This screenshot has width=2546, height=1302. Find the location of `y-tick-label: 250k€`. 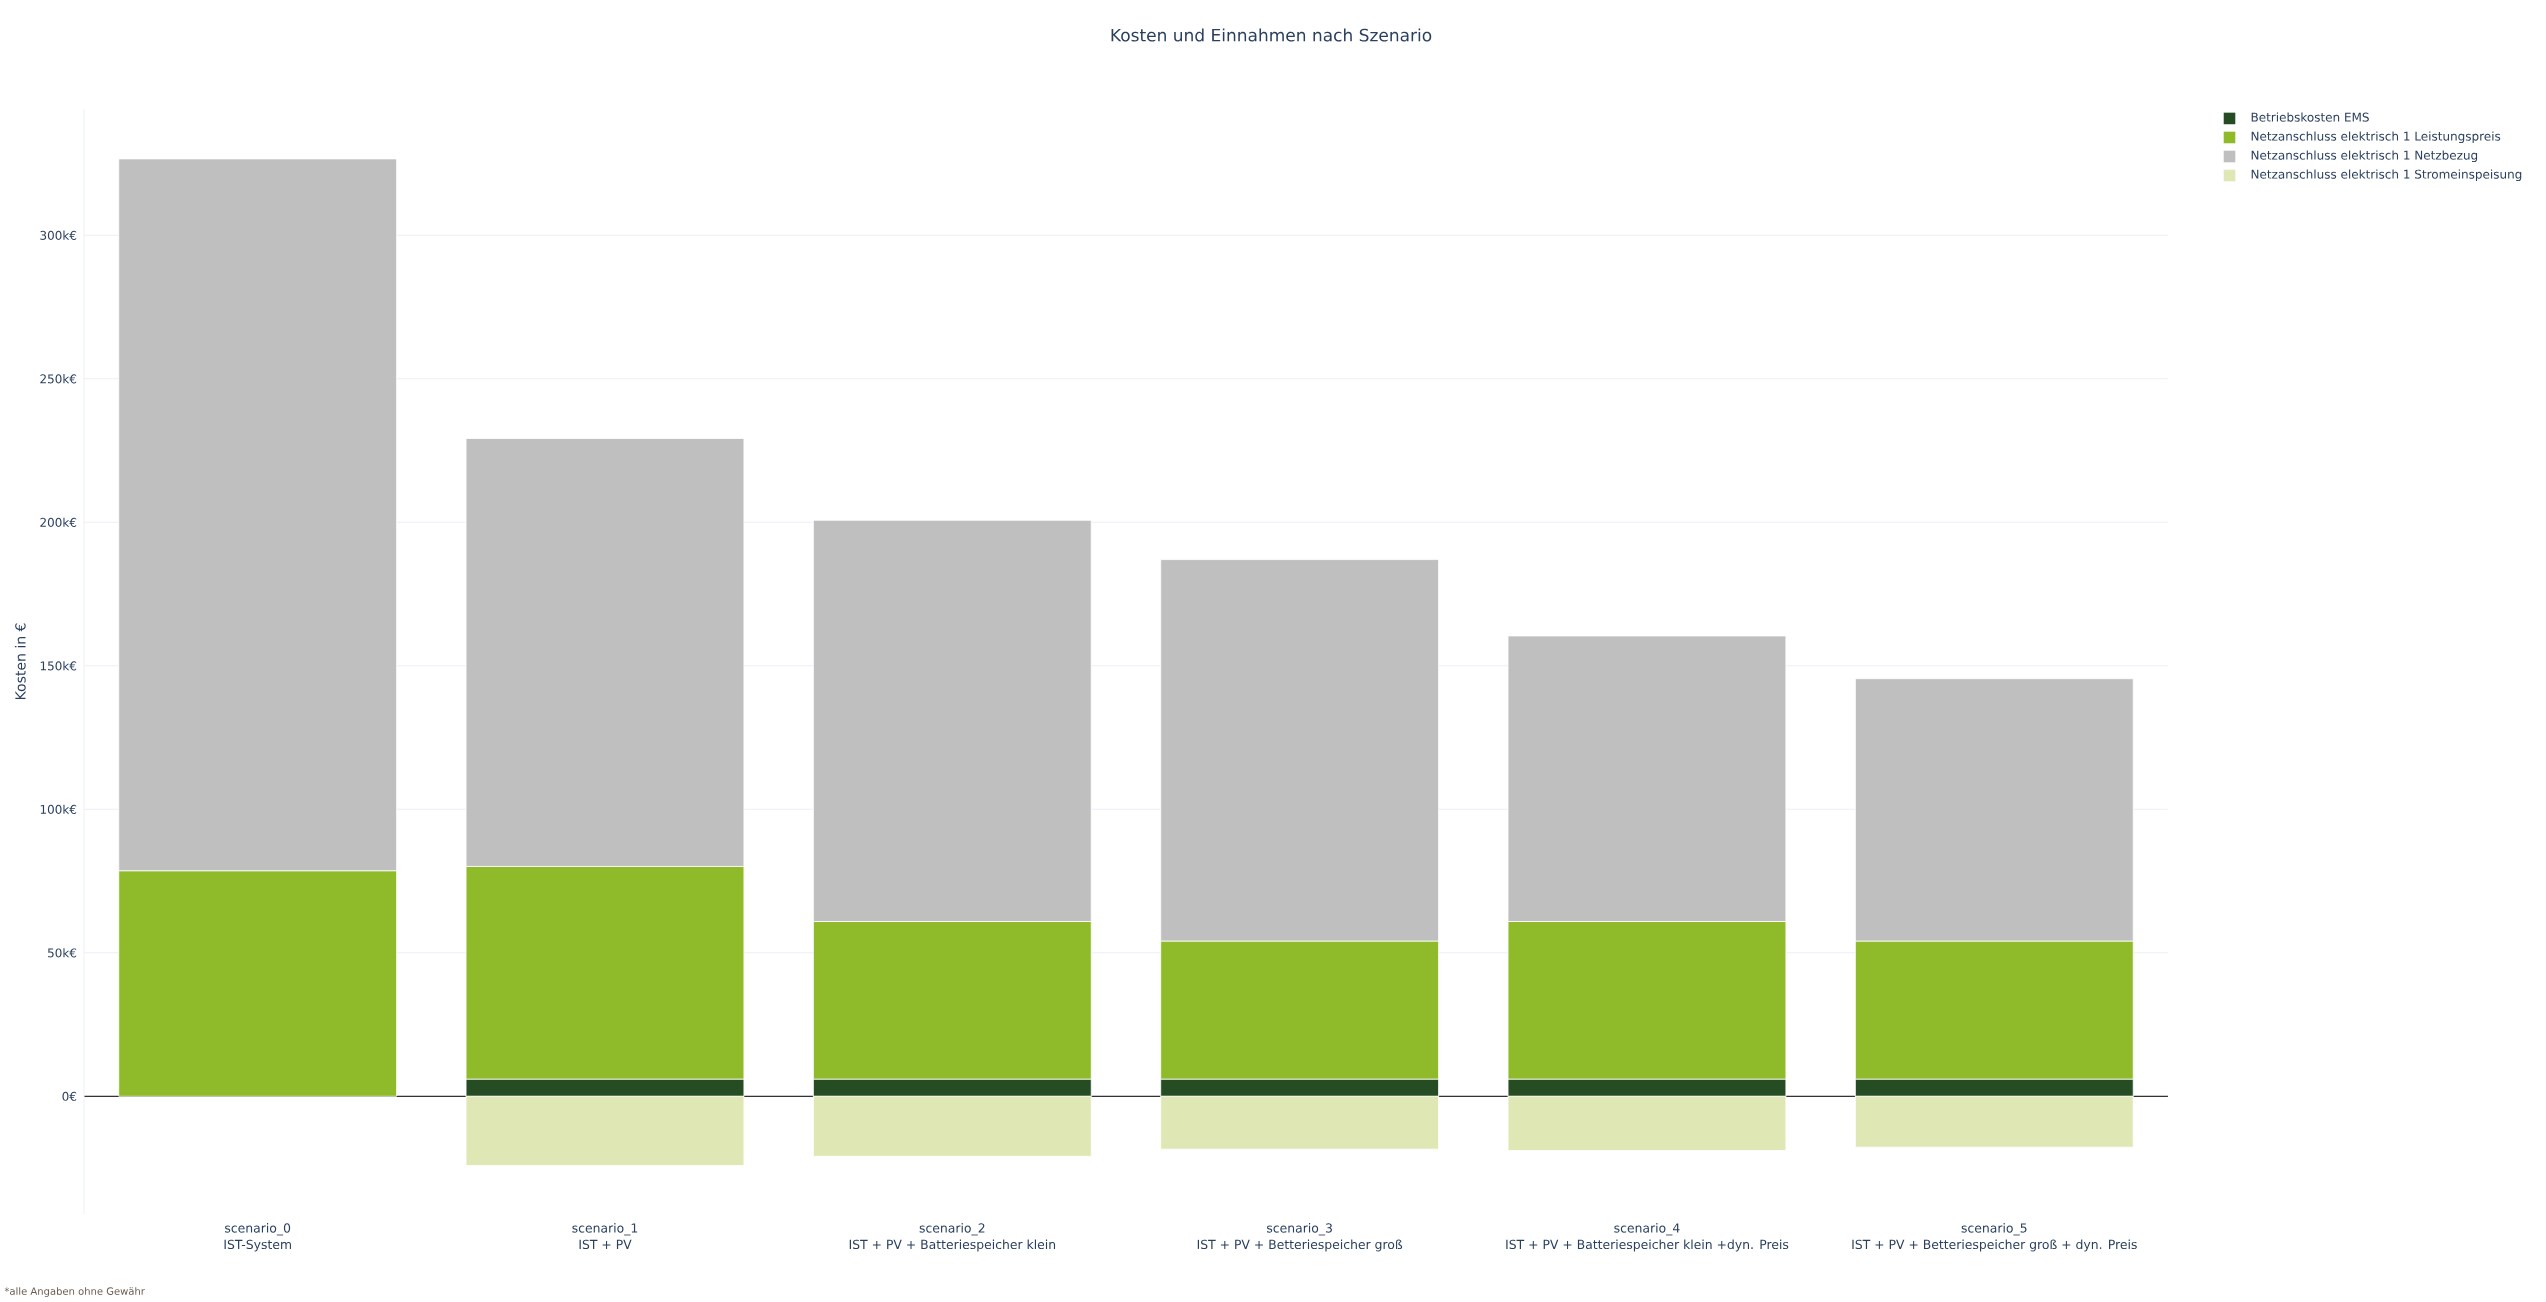

y-tick-label: 250k€ is located at coordinates (58, 379).